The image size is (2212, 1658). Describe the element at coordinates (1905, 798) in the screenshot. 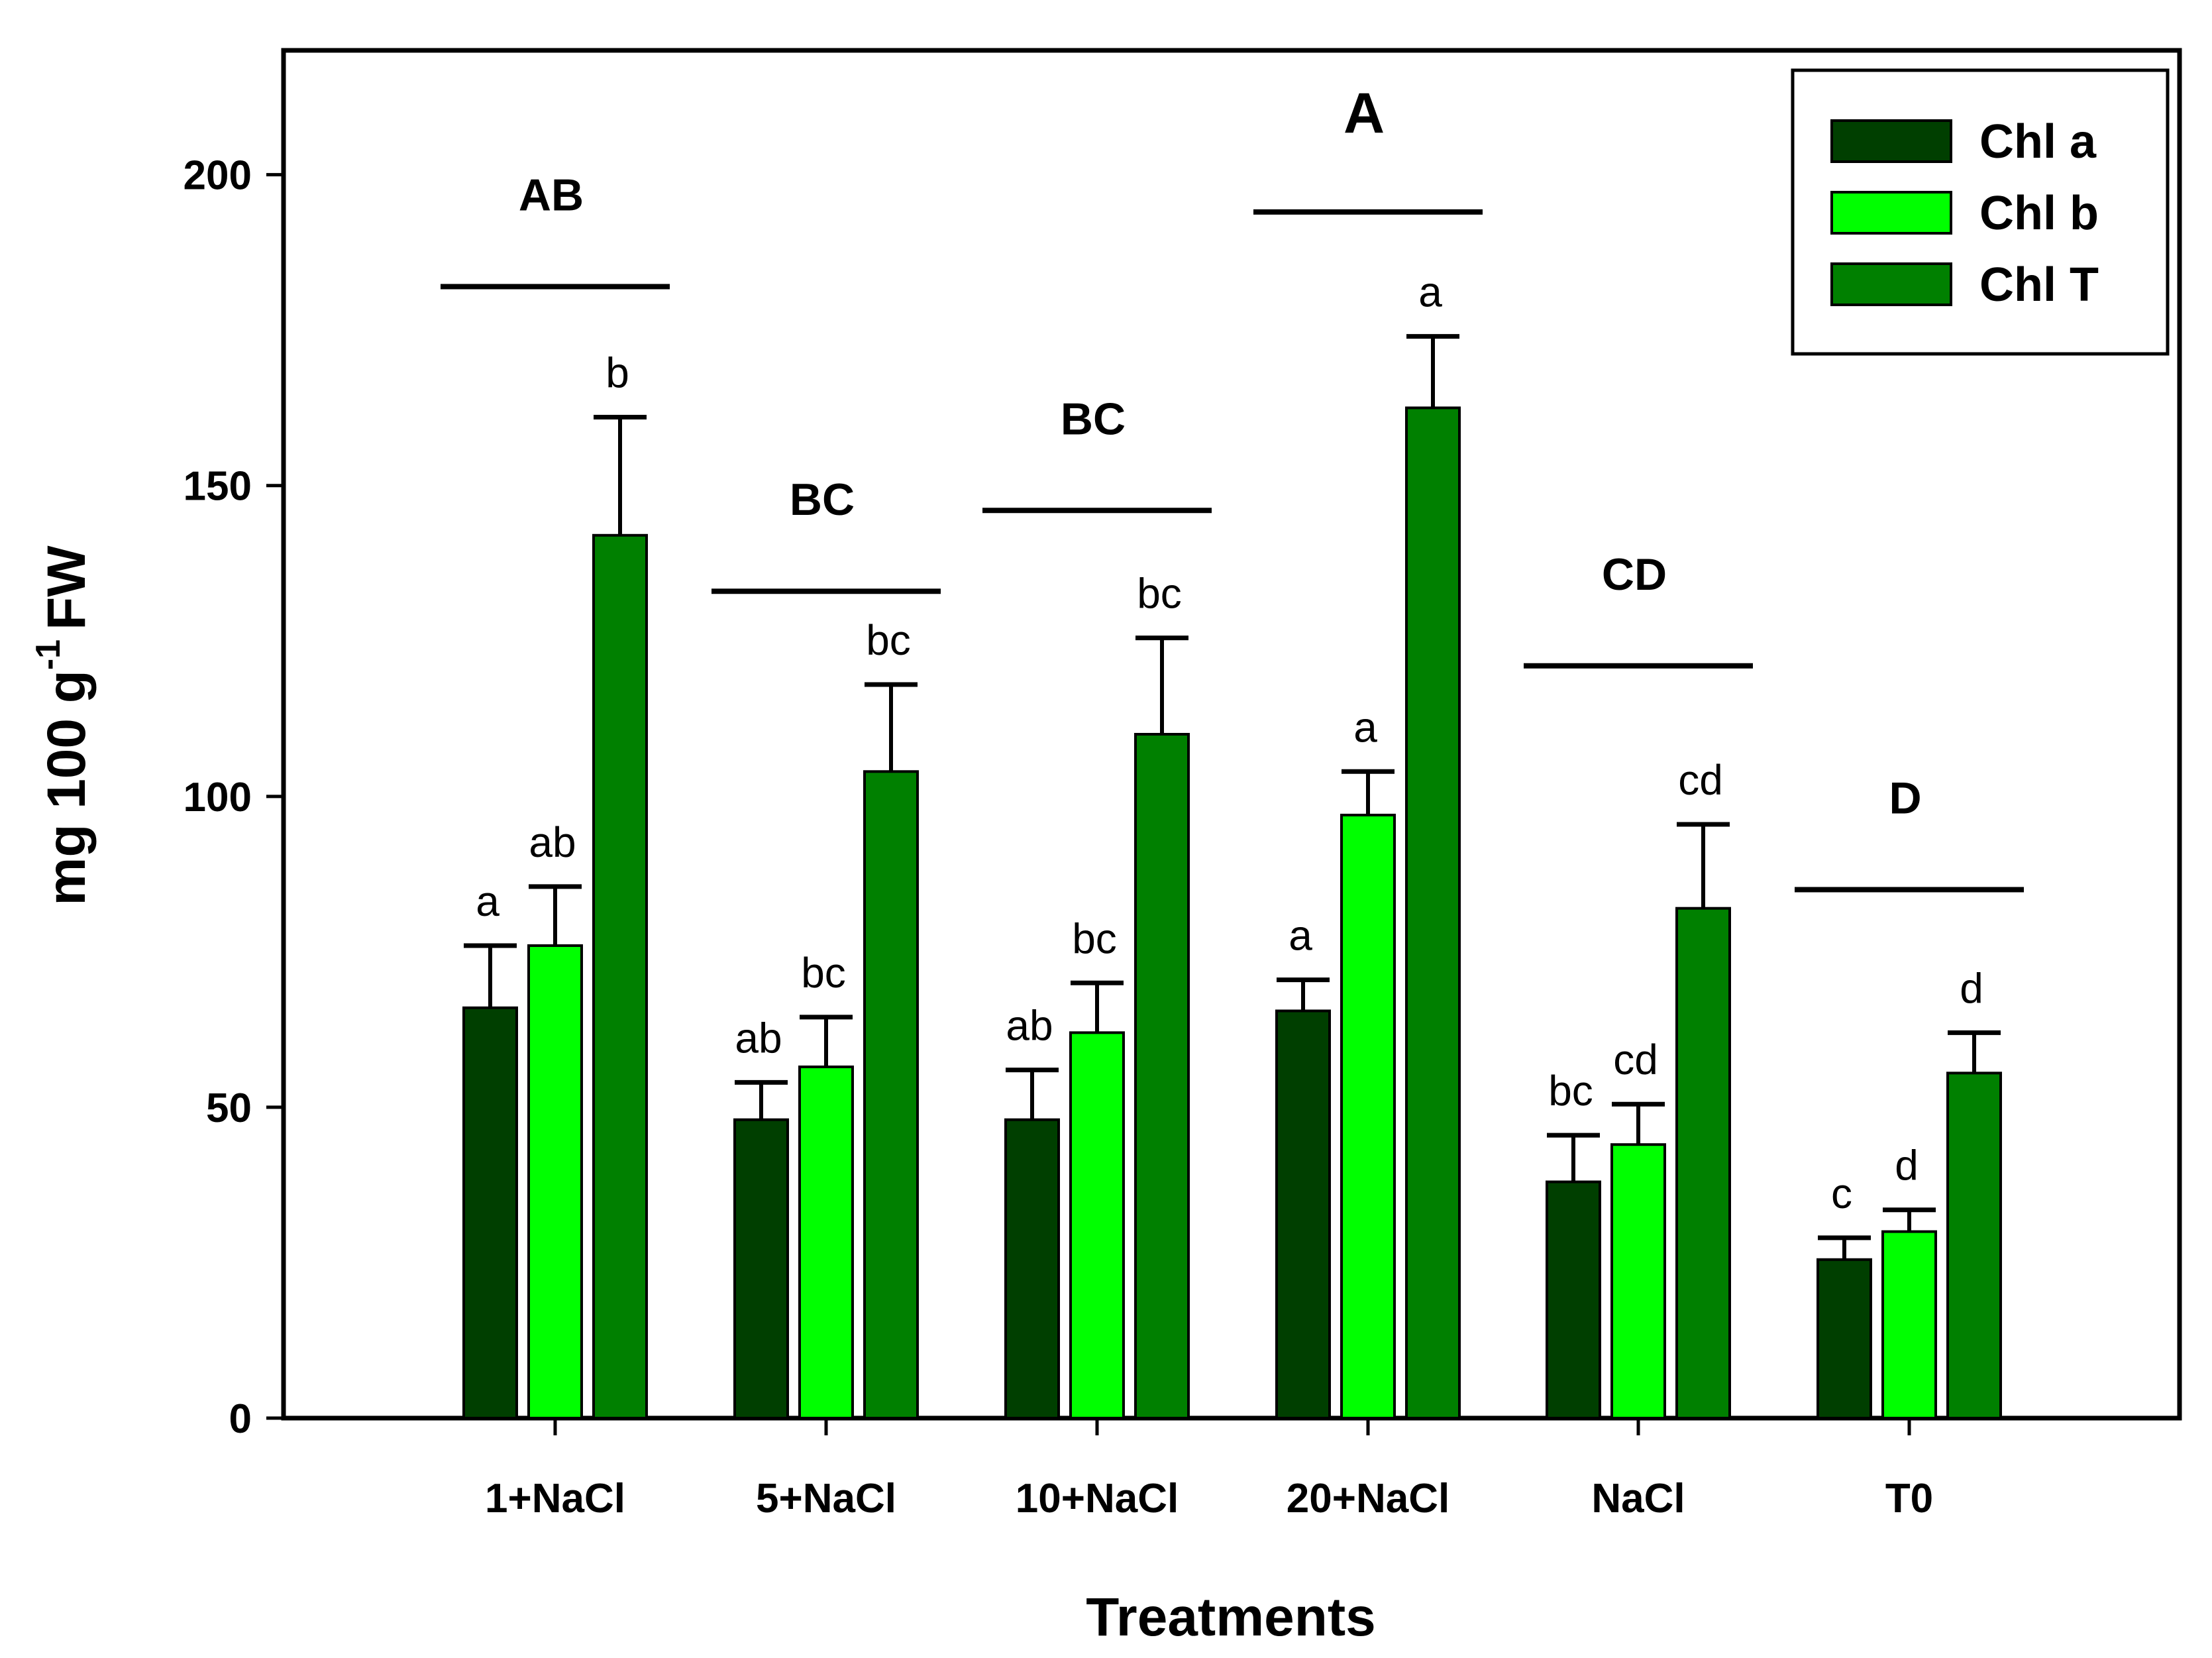

I see `group-letter-t0: D` at that location.